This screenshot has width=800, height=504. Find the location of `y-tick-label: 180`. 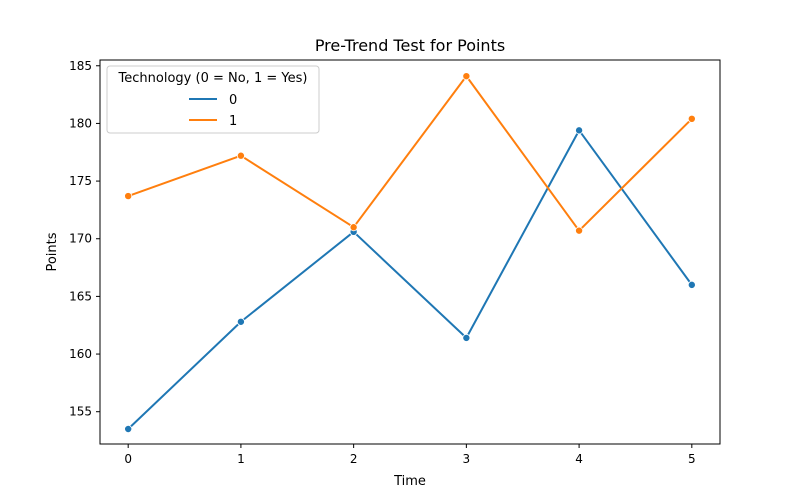

y-tick-label: 180 is located at coordinates (80, 123).